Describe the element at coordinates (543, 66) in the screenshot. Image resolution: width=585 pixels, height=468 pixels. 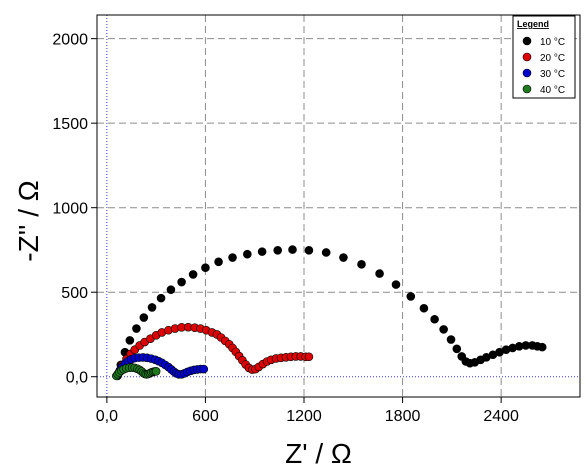
I see `legend-items: 10 °C 20 °C 30 °C 40 °C` at that location.